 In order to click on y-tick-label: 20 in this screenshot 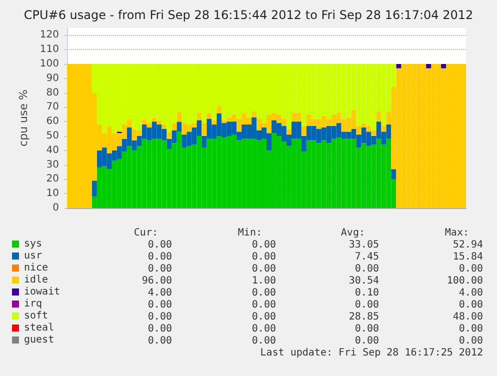, I will do `click(52, 179)`.